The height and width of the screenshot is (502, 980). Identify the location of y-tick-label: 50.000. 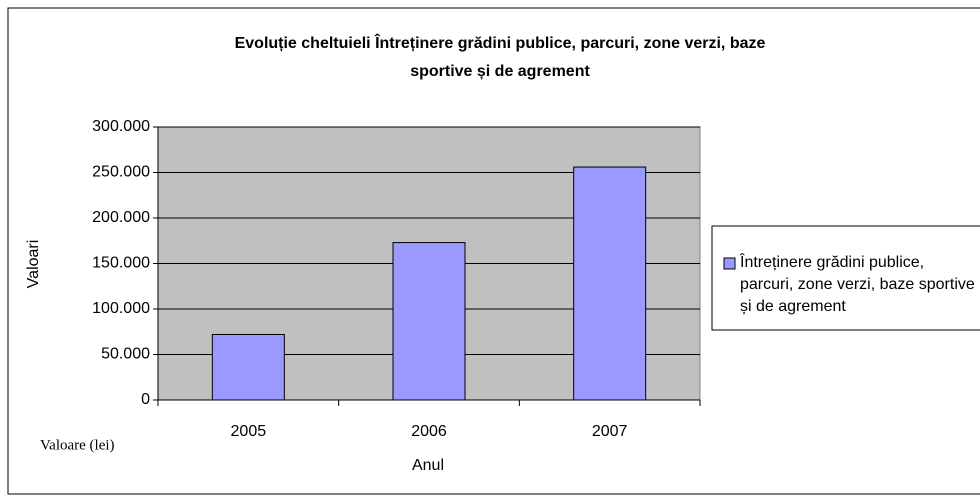
(125, 354).